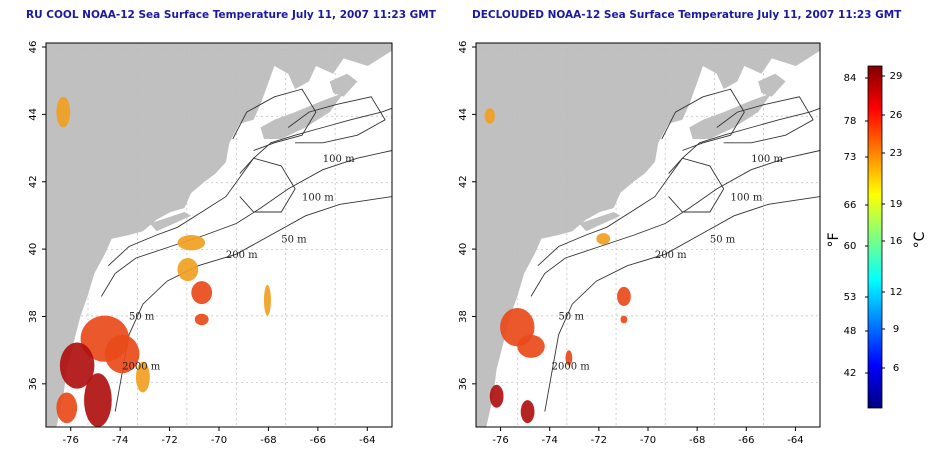 This screenshot has width=950, height=475. Describe the element at coordinates (896, 115) in the screenshot. I see `celsius-tick-label: 26` at that location.